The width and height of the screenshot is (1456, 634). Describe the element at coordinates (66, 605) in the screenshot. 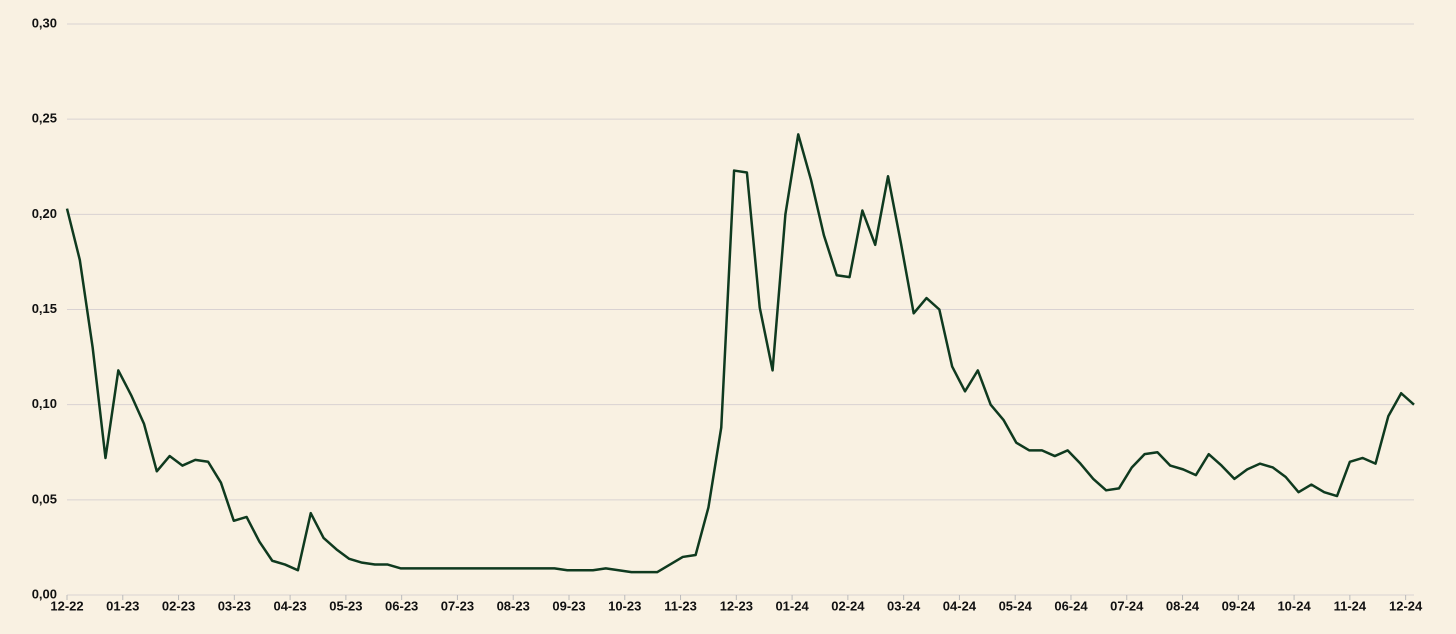

I see `x-tick-label: 12-22` at that location.